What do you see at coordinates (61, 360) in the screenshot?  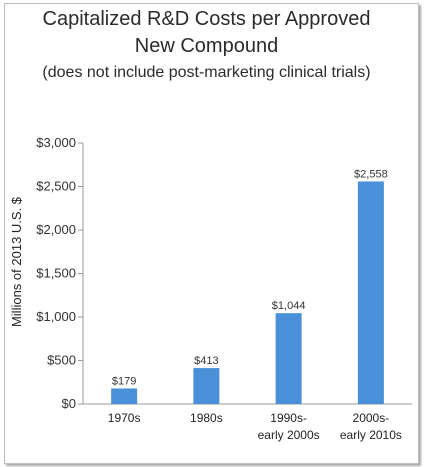 I see `y-tick-label: $500` at bounding box center [61, 360].